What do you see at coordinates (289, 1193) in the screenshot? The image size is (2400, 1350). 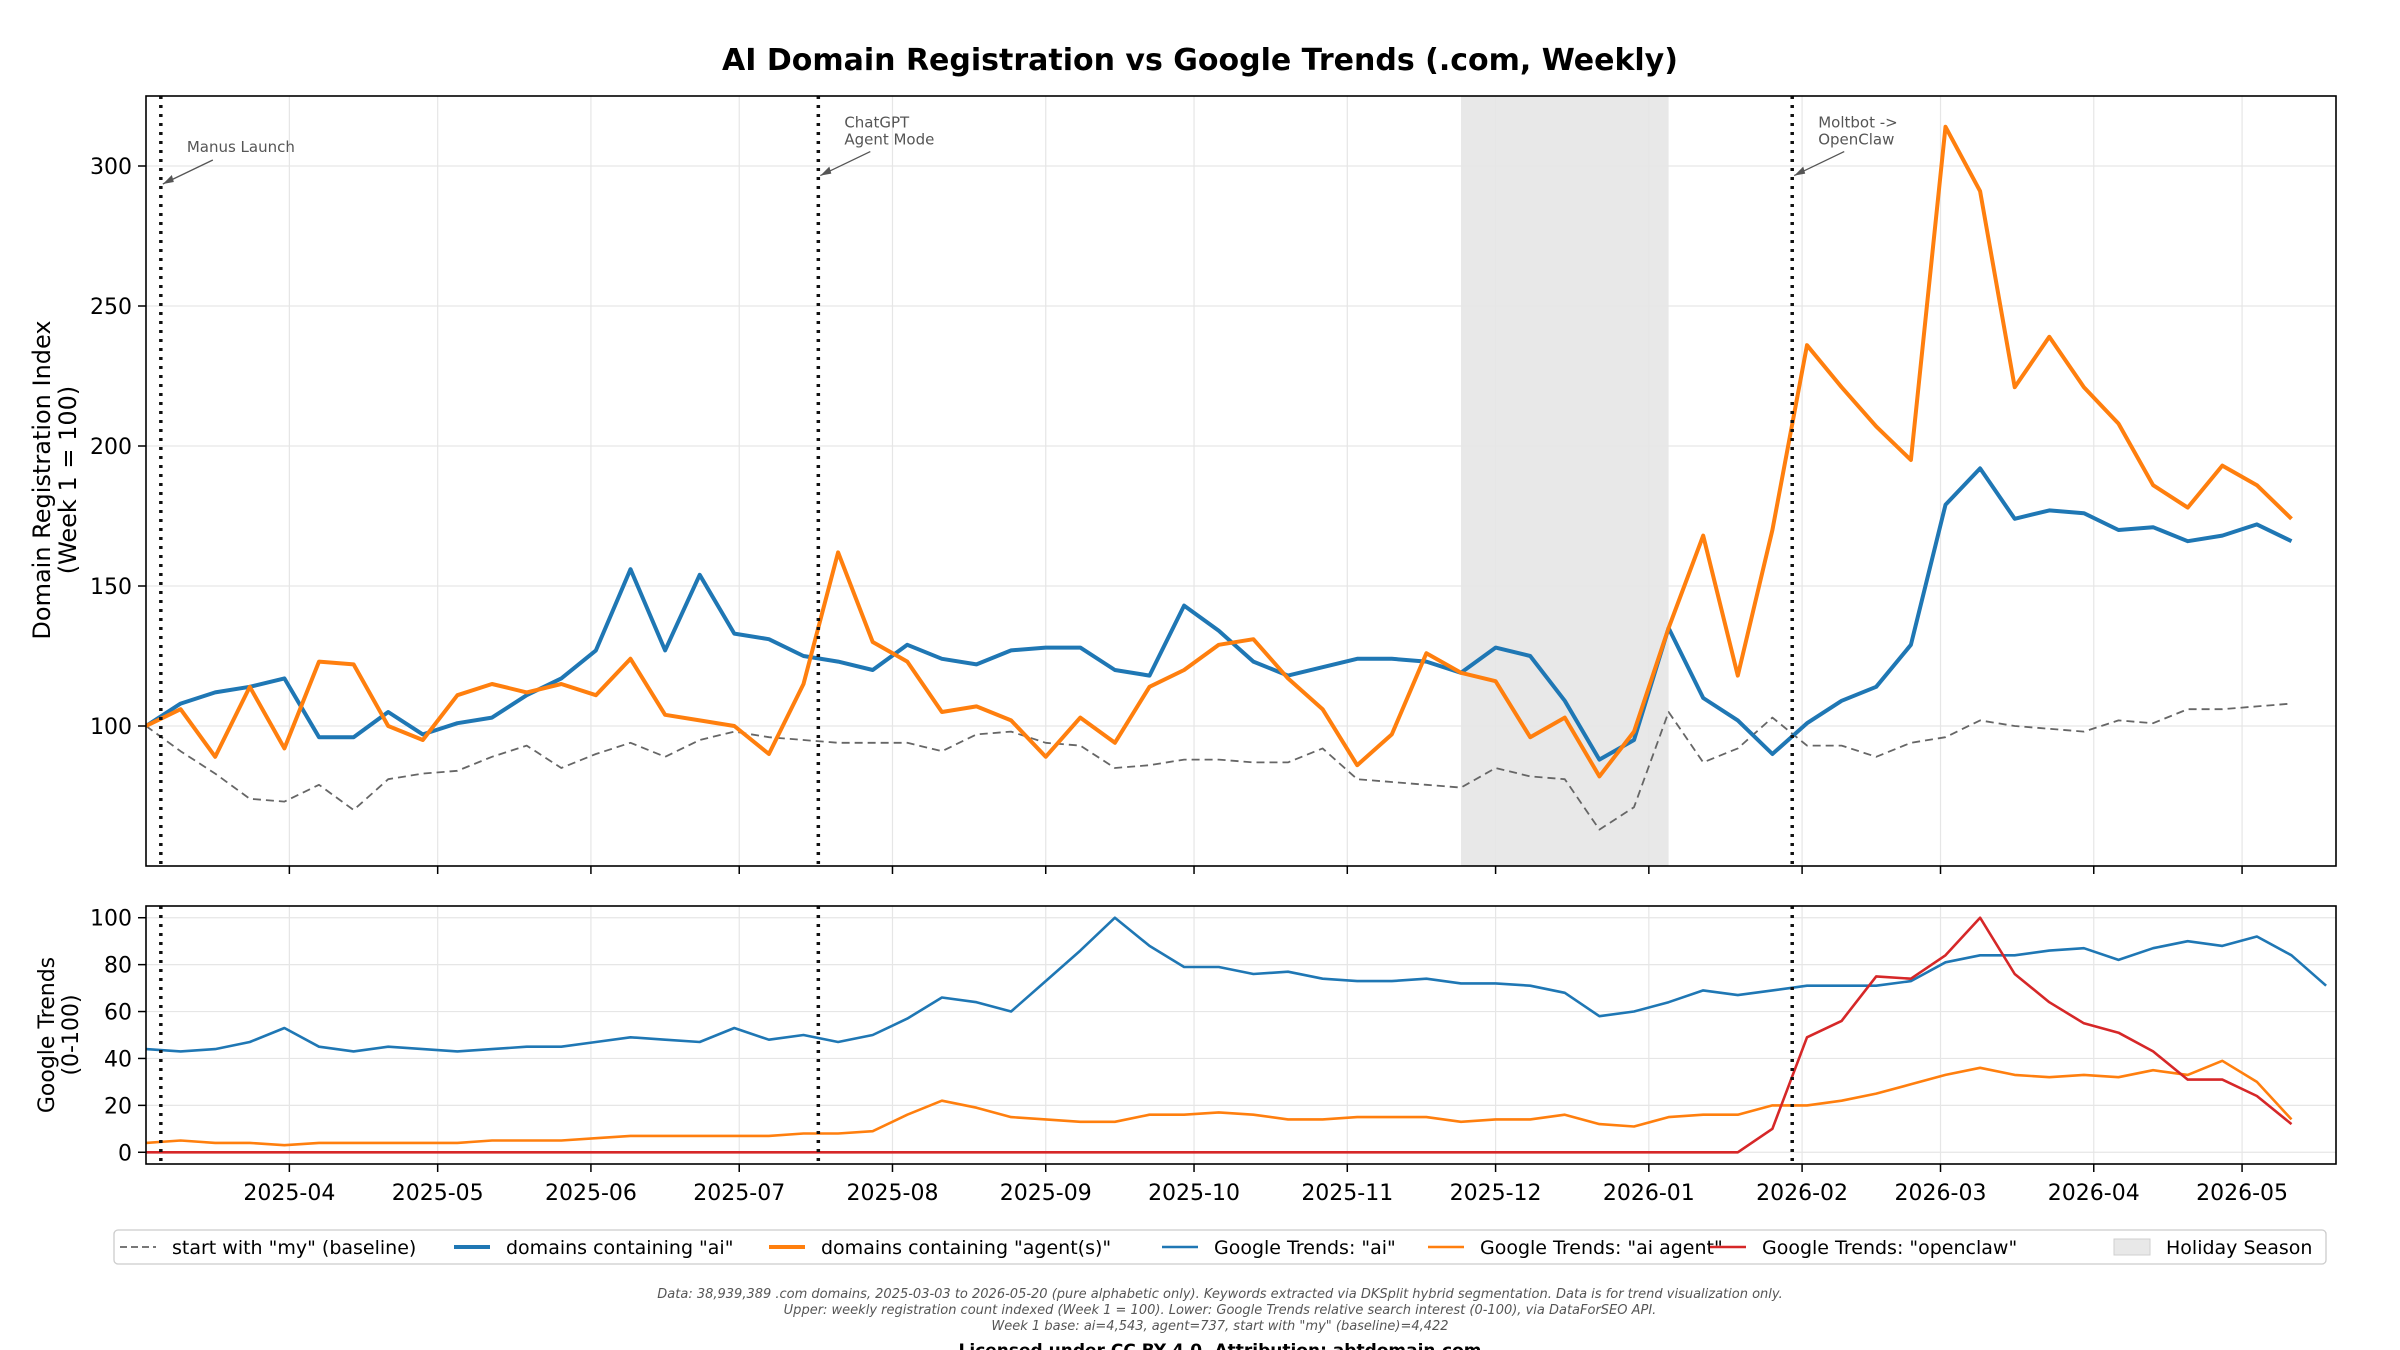 I see `x-tick-label: 2025-04` at bounding box center [289, 1193].